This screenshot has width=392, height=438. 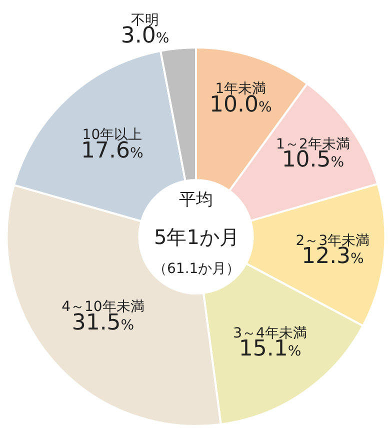 What do you see at coordinates (197, 237) in the screenshot?
I see `text: 5年1か月` at bounding box center [197, 237].